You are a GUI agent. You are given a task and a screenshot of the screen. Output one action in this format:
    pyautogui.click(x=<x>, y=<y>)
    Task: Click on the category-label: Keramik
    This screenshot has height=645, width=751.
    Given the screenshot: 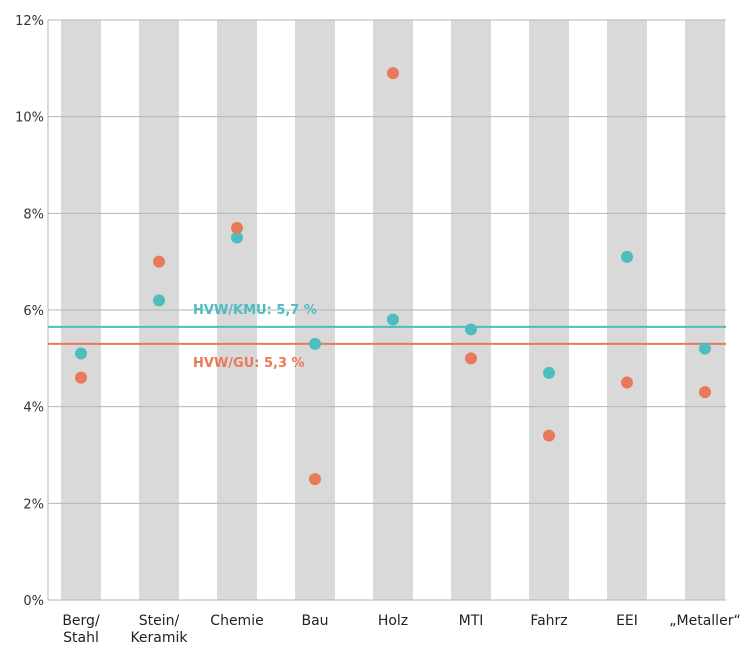 What is the action you would take?
    pyautogui.click(x=159, y=637)
    